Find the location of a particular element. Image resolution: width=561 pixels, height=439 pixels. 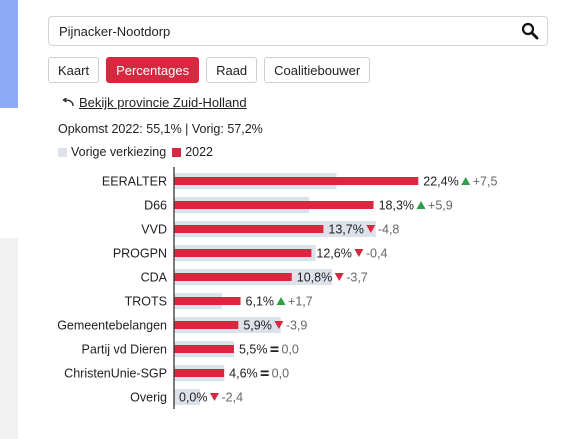

change-label: +5,9 is located at coordinates (440, 206).